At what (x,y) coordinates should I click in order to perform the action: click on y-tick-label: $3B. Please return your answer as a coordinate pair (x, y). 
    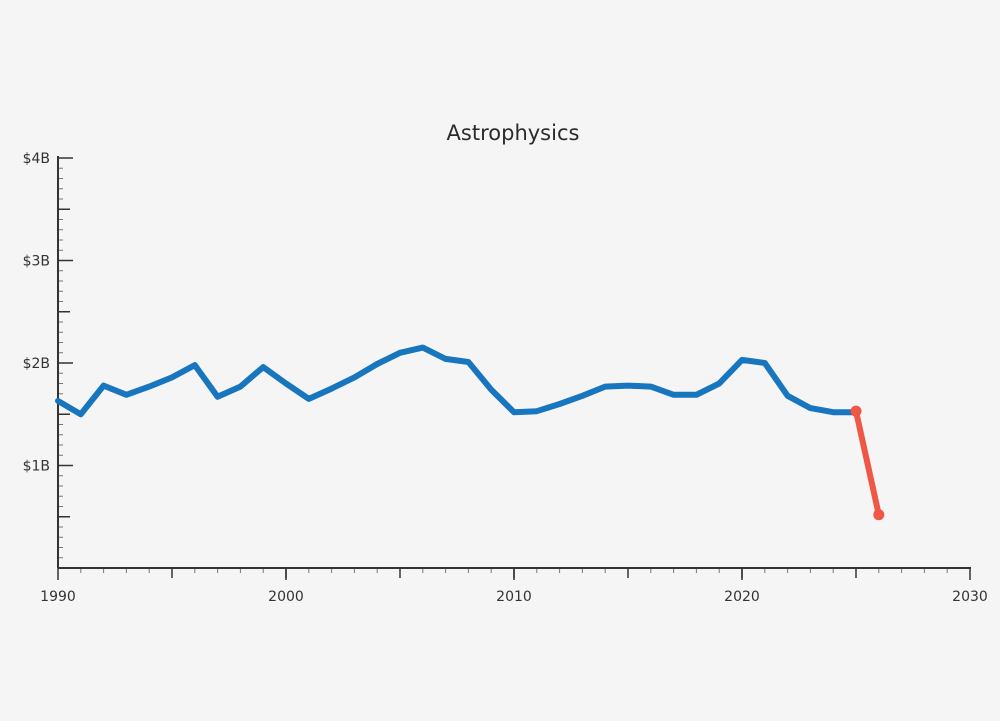
    Looking at the image, I should click on (36, 262).